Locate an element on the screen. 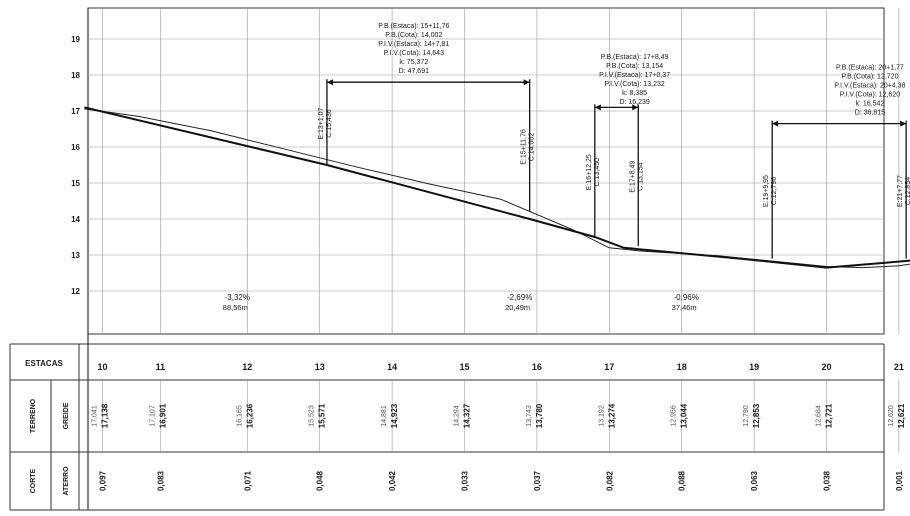 The width and height of the screenshot is (910, 516). station-column: 14 14,881 14,923 0,042 is located at coordinates (390, 426).